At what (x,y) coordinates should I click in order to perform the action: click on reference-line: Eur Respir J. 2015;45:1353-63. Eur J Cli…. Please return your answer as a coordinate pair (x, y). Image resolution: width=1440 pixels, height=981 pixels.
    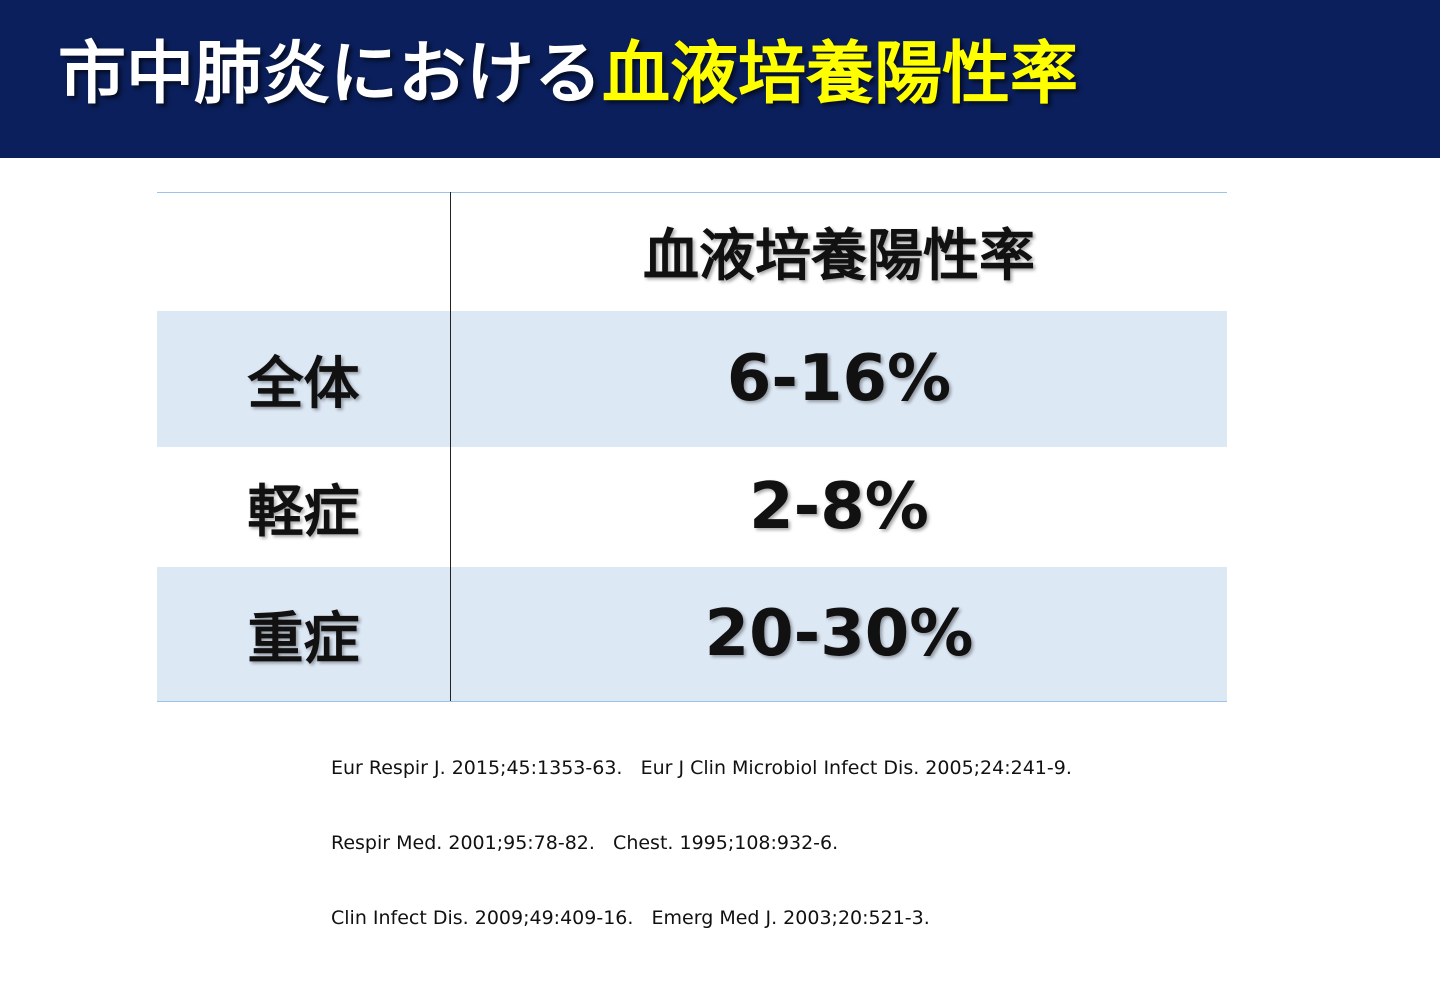
    Looking at the image, I should click on (701, 768).